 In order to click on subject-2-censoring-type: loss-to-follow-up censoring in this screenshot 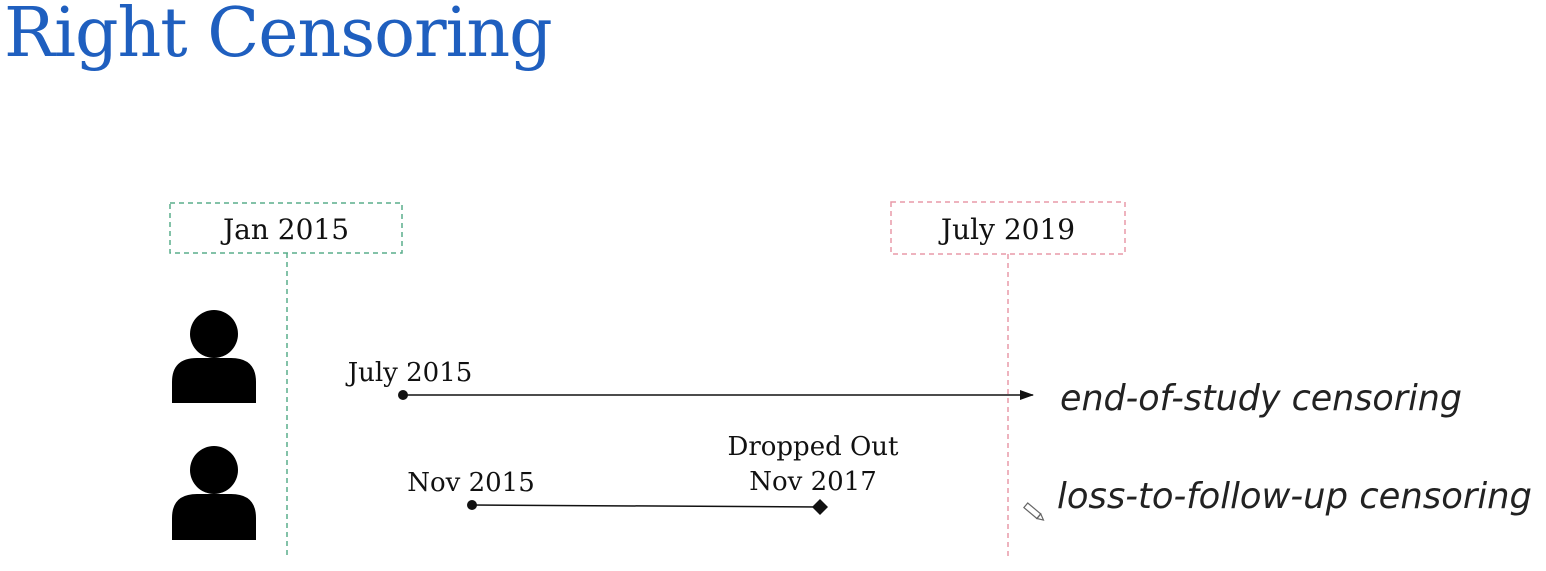, I will do `click(1294, 496)`.